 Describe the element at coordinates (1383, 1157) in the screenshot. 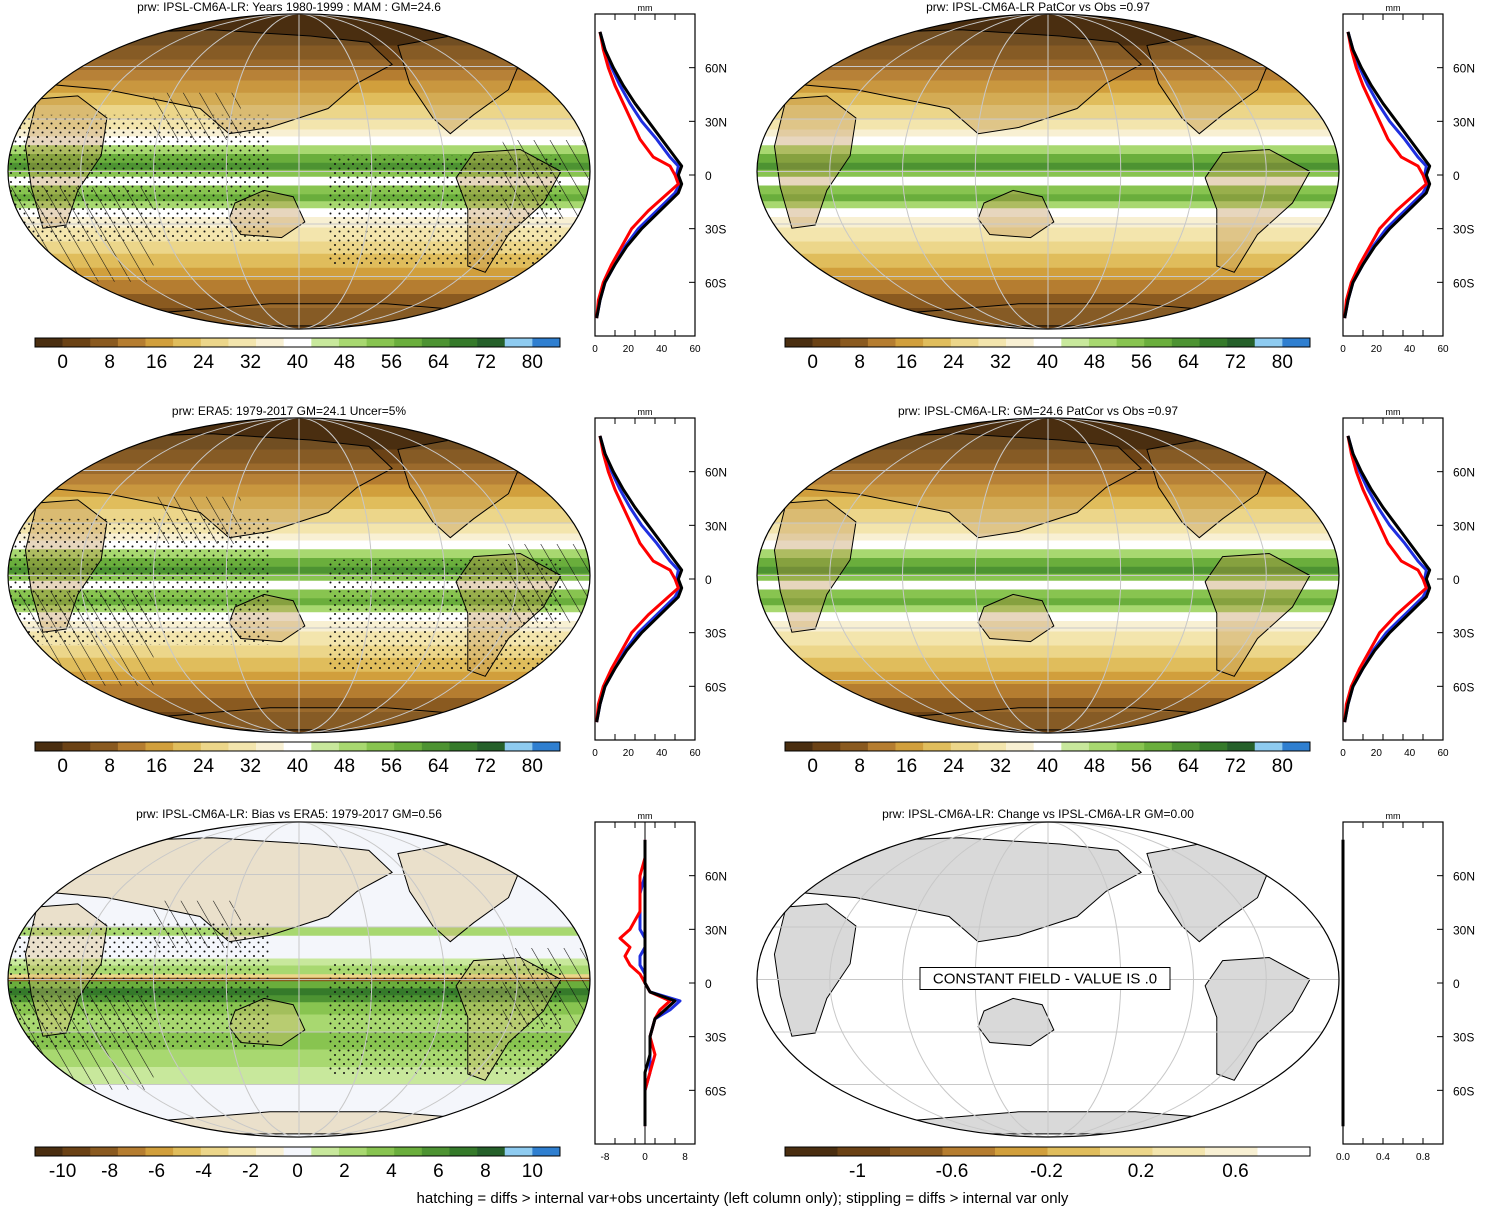

I see `zonal-x-label: 0.4` at that location.